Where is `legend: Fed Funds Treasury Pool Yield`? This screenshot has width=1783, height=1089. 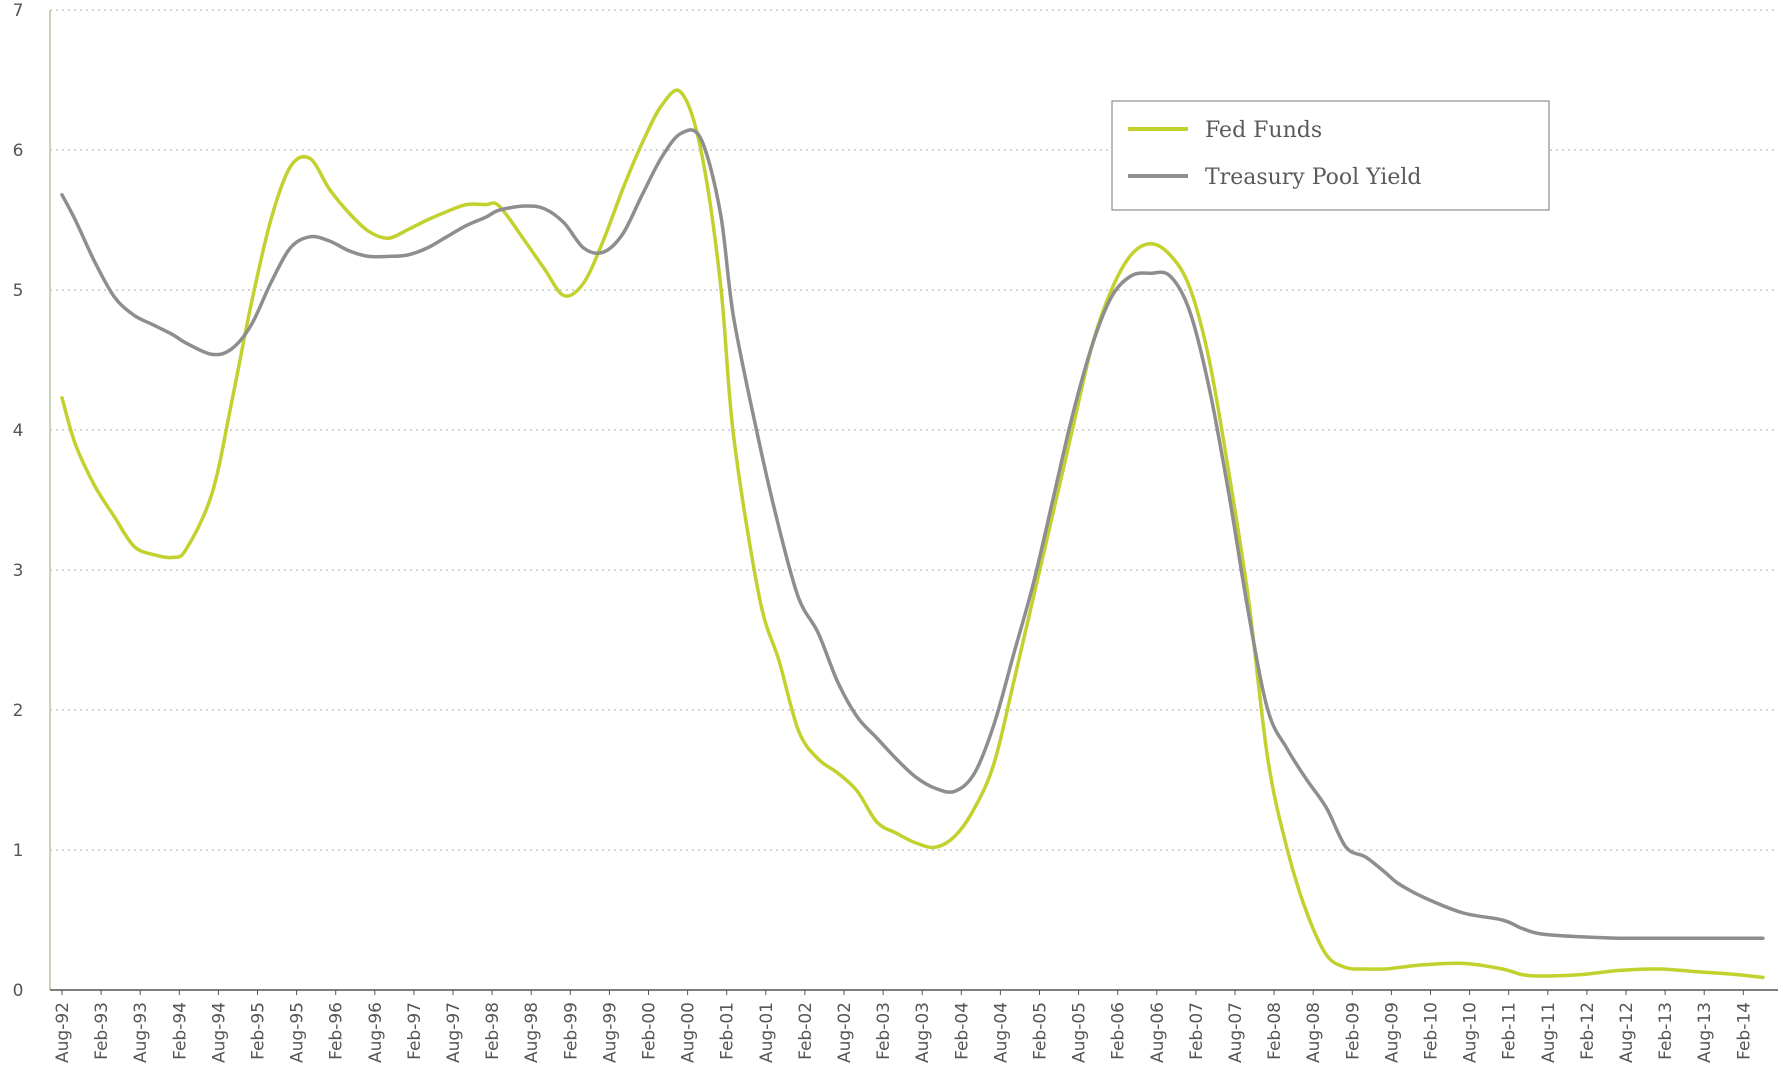 legend: Fed Funds Treasury Pool Yield is located at coordinates (1330, 155).